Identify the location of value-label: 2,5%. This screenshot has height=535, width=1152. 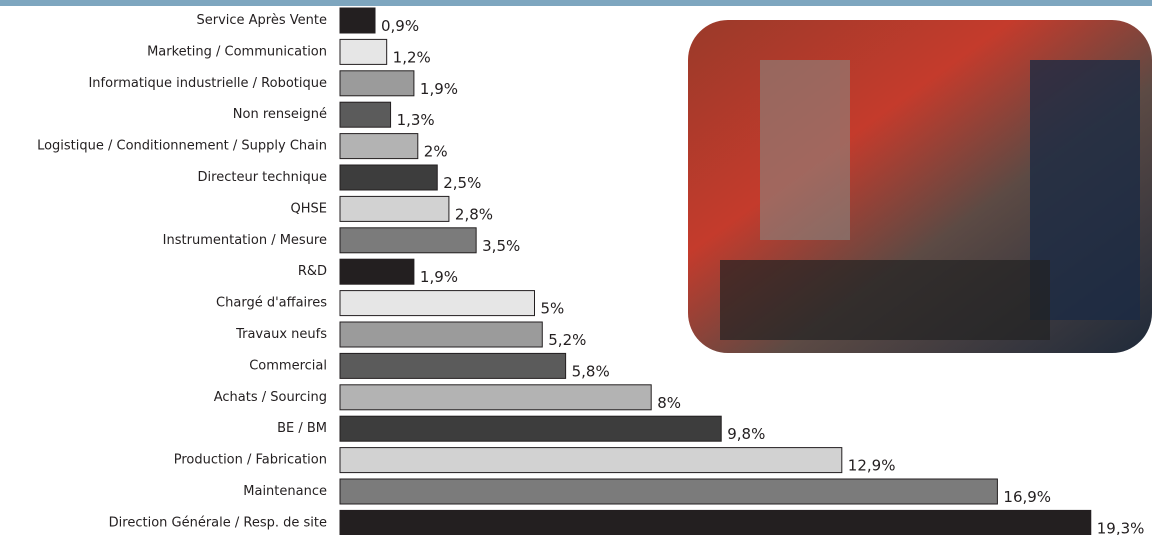
(462, 183).